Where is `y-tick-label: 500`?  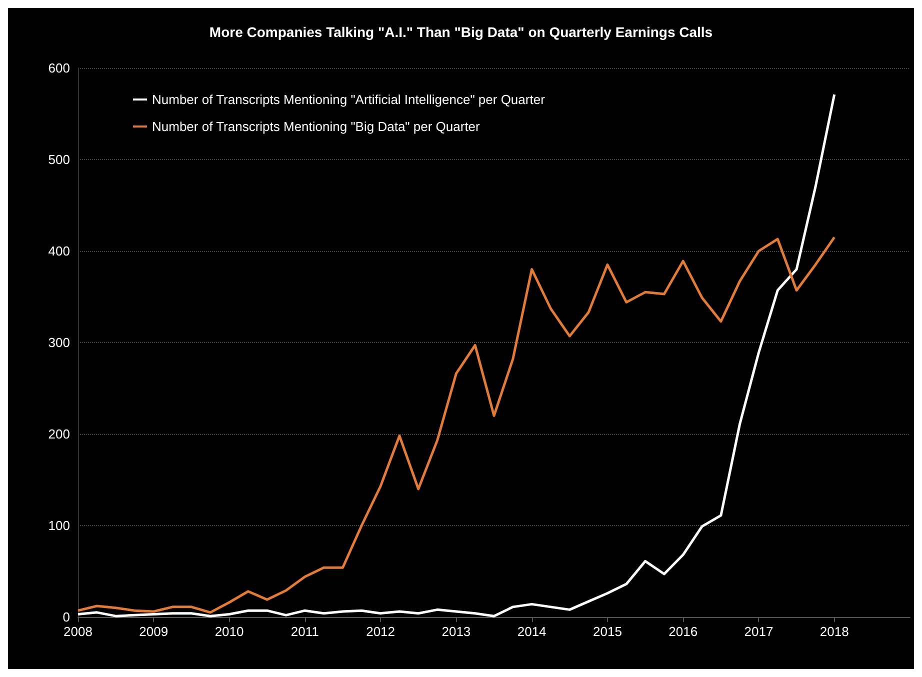 y-tick-label: 500 is located at coordinates (59, 159).